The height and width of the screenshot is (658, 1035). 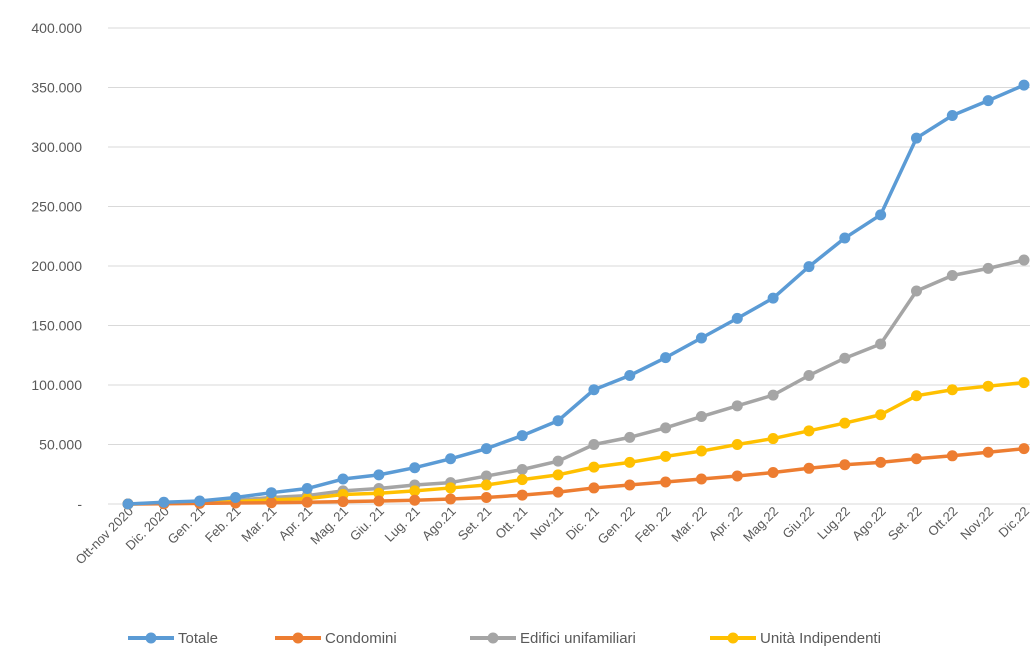 What do you see at coordinates (1013, 522) in the screenshot?
I see `x-tick-label: Dic.22` at bounding box center [1013, 522].